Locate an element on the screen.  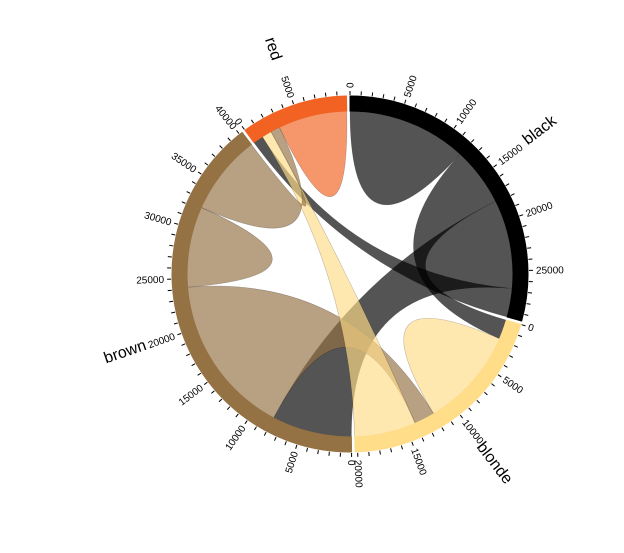
group-label-black: black is located at coordinates (540, 130).